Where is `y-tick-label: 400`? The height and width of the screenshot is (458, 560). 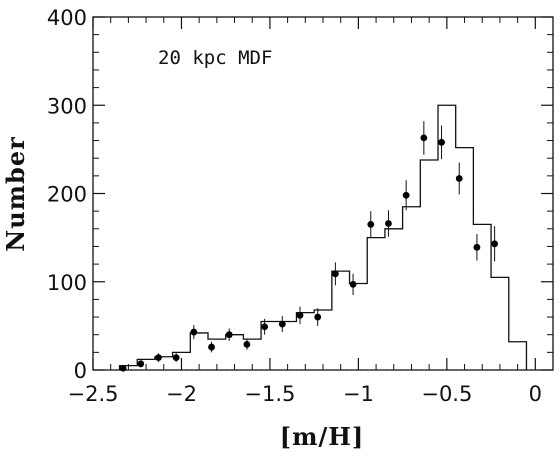 y-tick-label: 400 is located at coordinates (67, 18).